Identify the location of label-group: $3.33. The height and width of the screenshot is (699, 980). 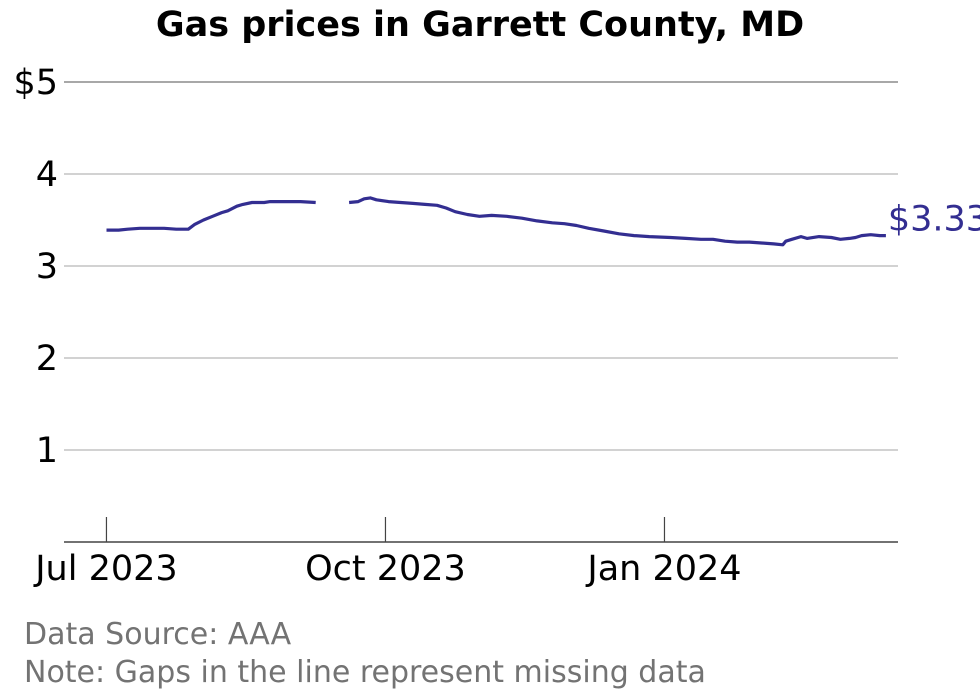
(934, 220).